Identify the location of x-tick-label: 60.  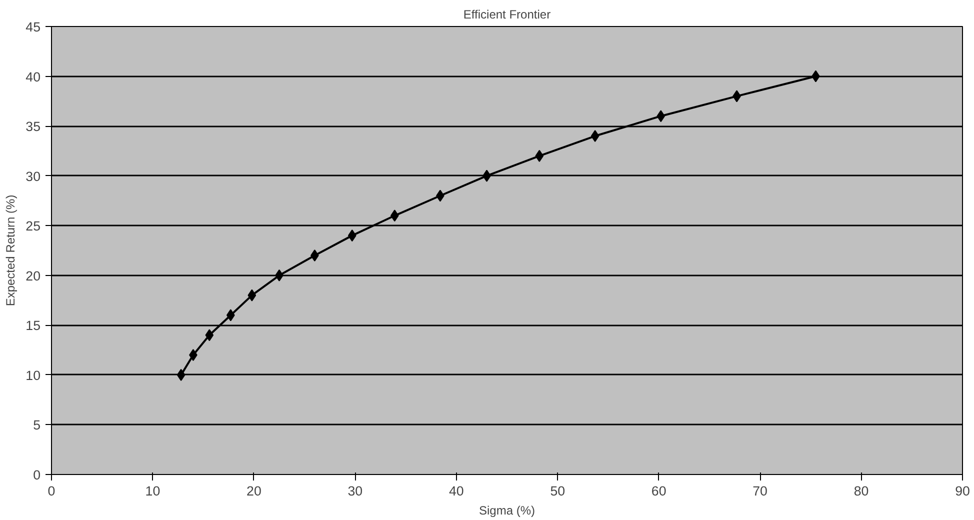
(658, 491).